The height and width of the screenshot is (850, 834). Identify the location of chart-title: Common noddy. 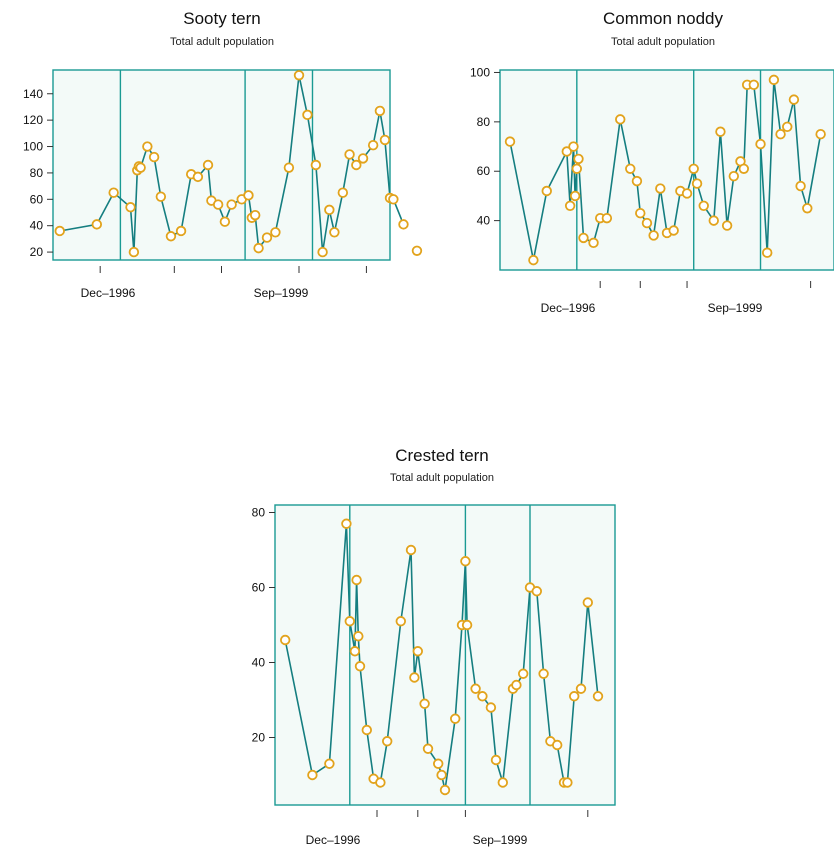
(663, 18).